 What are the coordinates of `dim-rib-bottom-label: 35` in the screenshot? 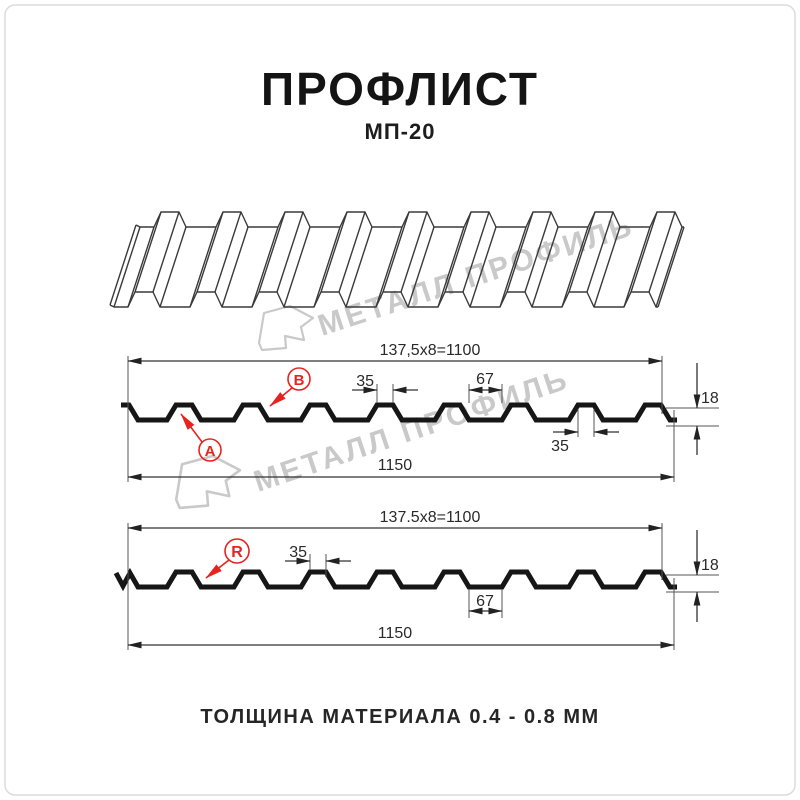 It's located at (560, 446).